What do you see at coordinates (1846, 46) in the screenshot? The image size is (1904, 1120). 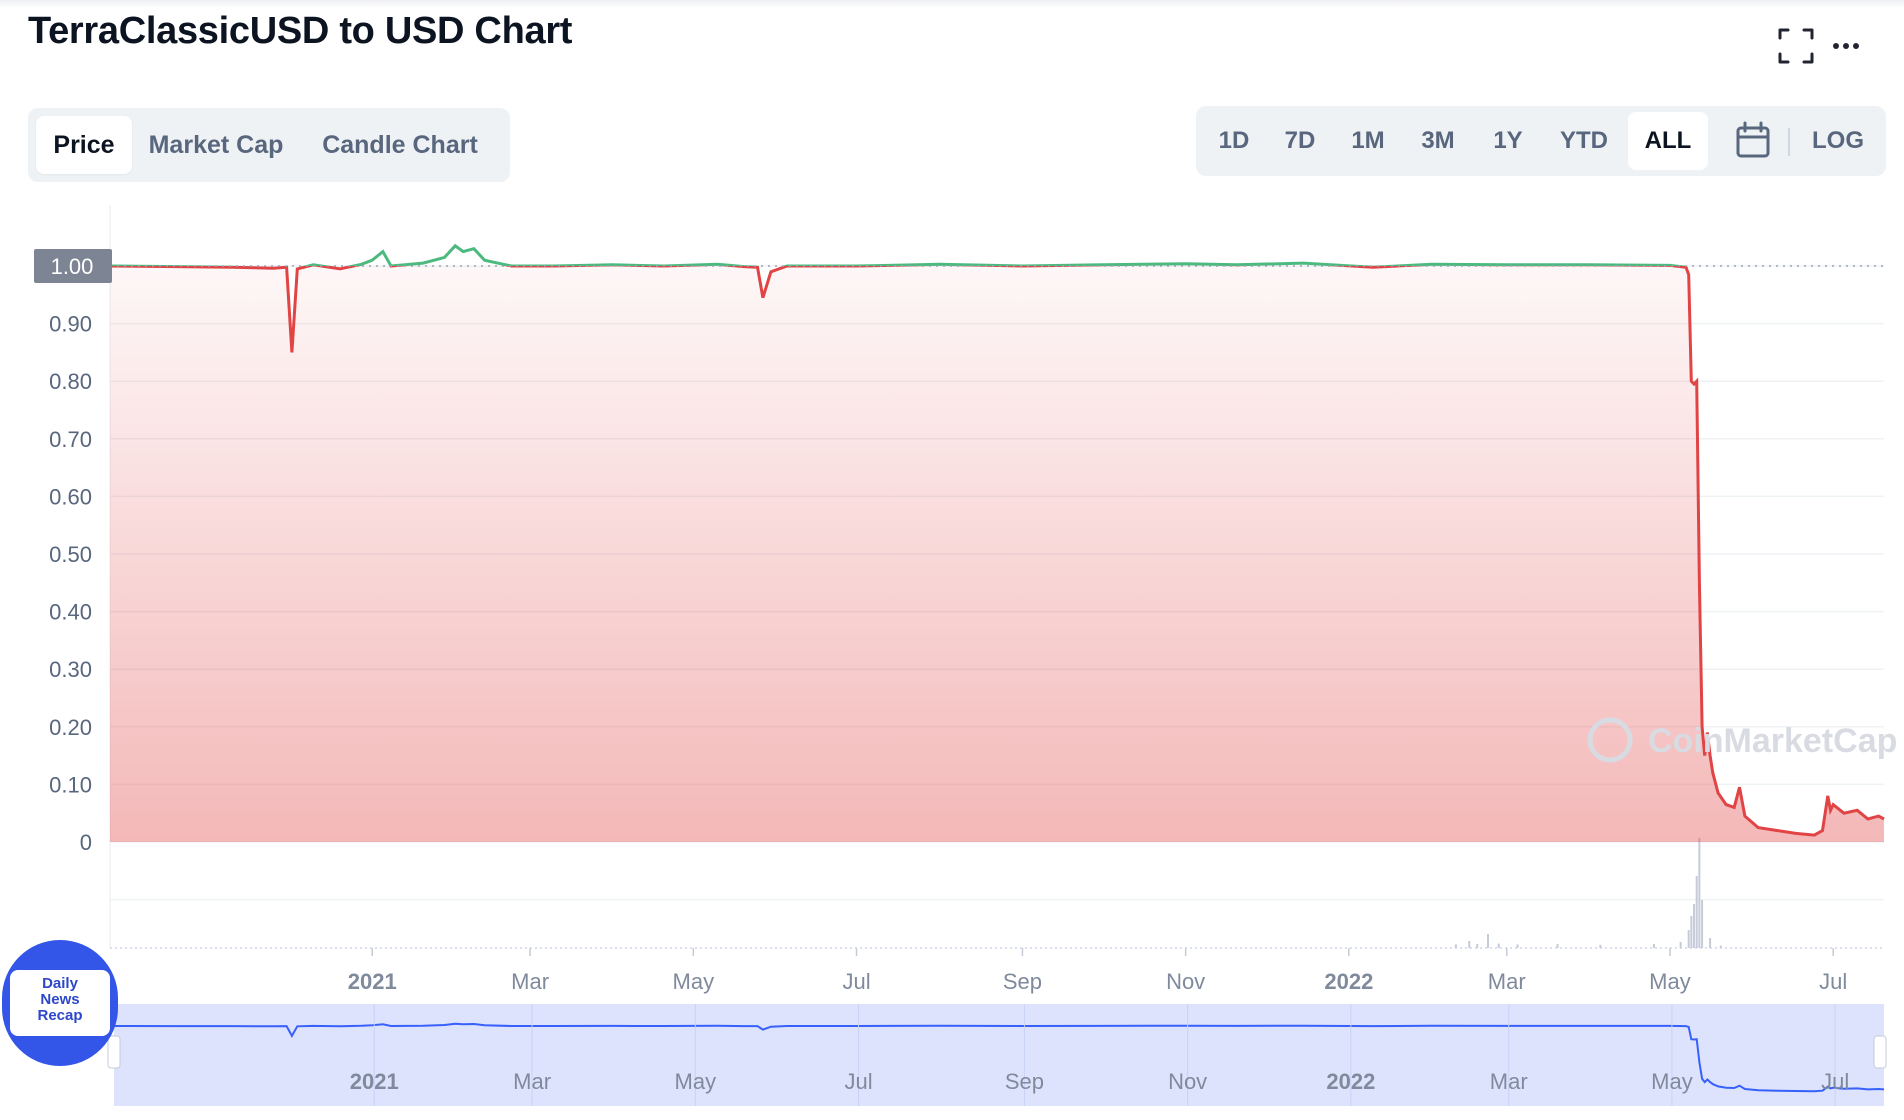 I see `more-horizontal-icon` at bounding box center [1846, 46].